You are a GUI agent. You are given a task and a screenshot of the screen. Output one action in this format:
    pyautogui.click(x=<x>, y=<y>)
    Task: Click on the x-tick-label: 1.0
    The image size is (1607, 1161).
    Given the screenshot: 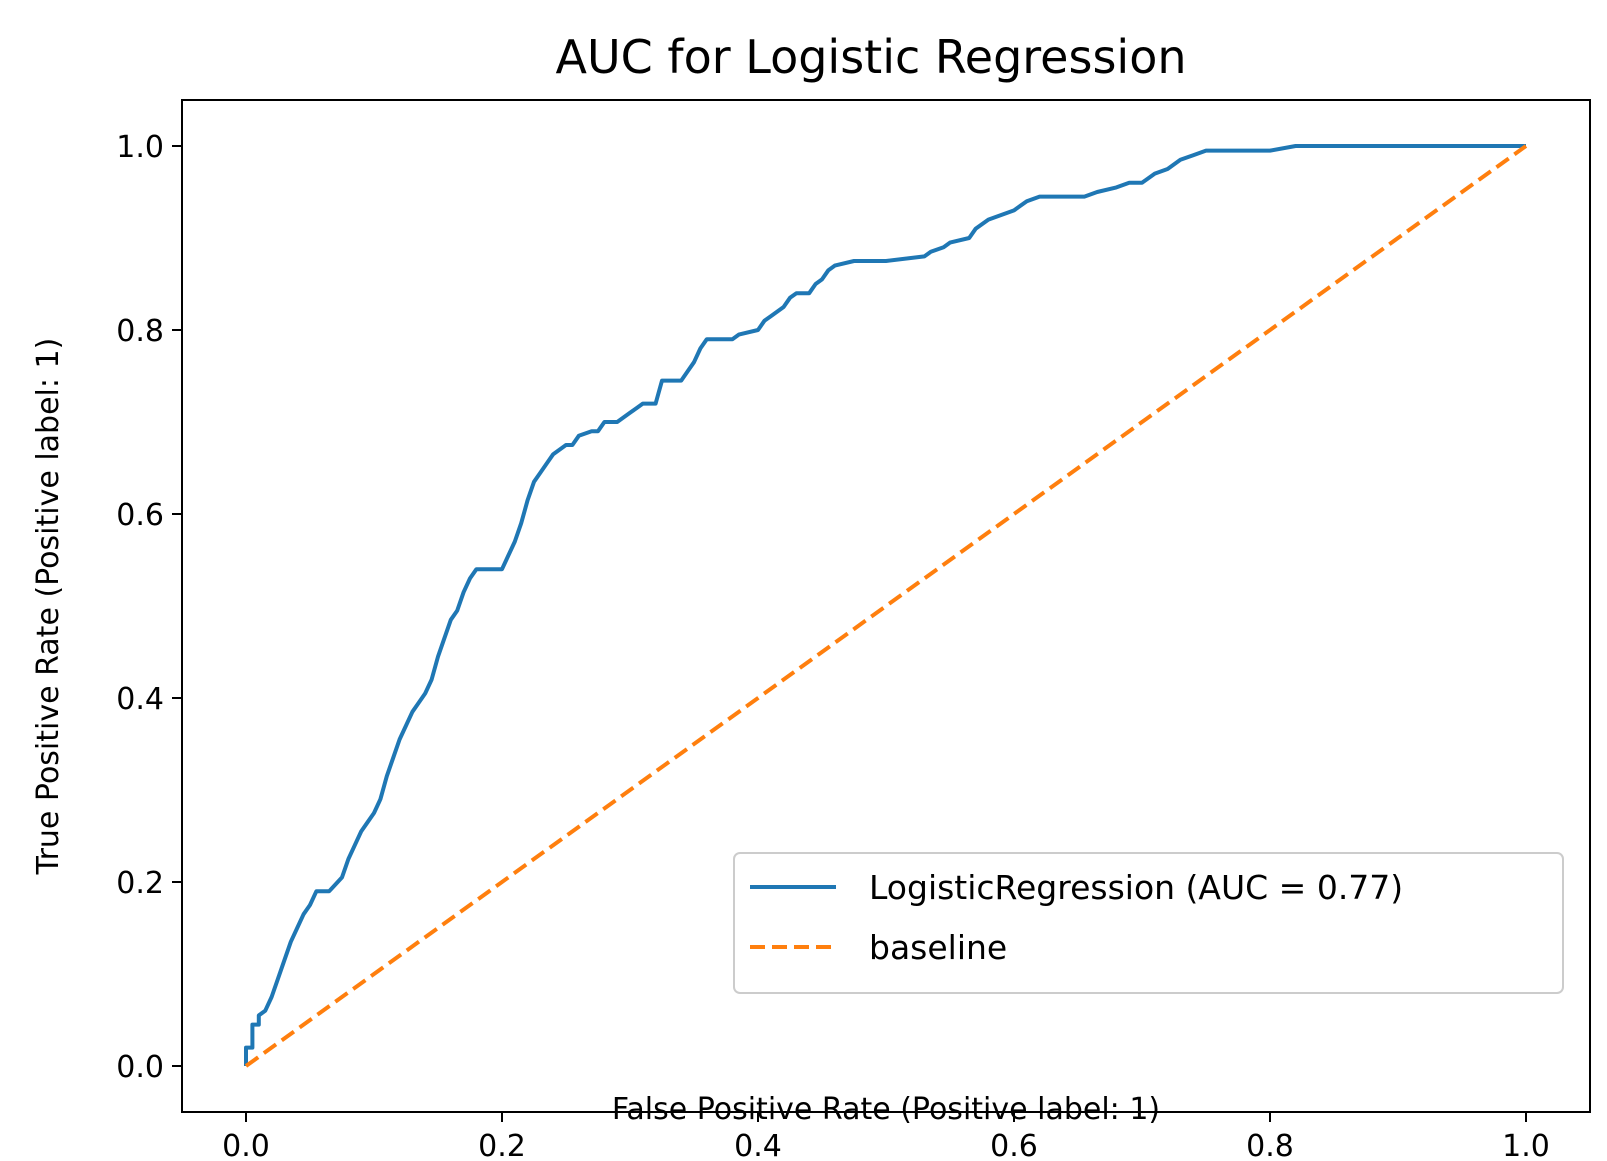 What is the action you would take?
    pyautogui.click(x=1526, y=1145)
    